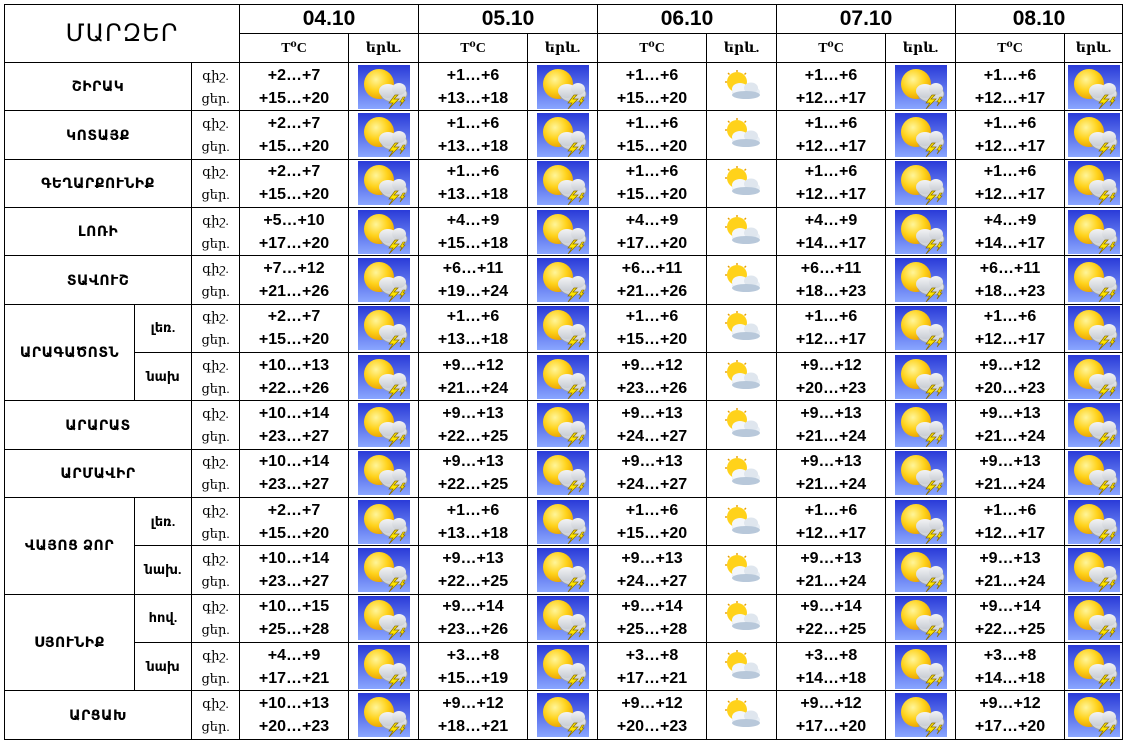  I want to click on regions-header: ՄԱՐԶԵՐ, so click(122, 33).